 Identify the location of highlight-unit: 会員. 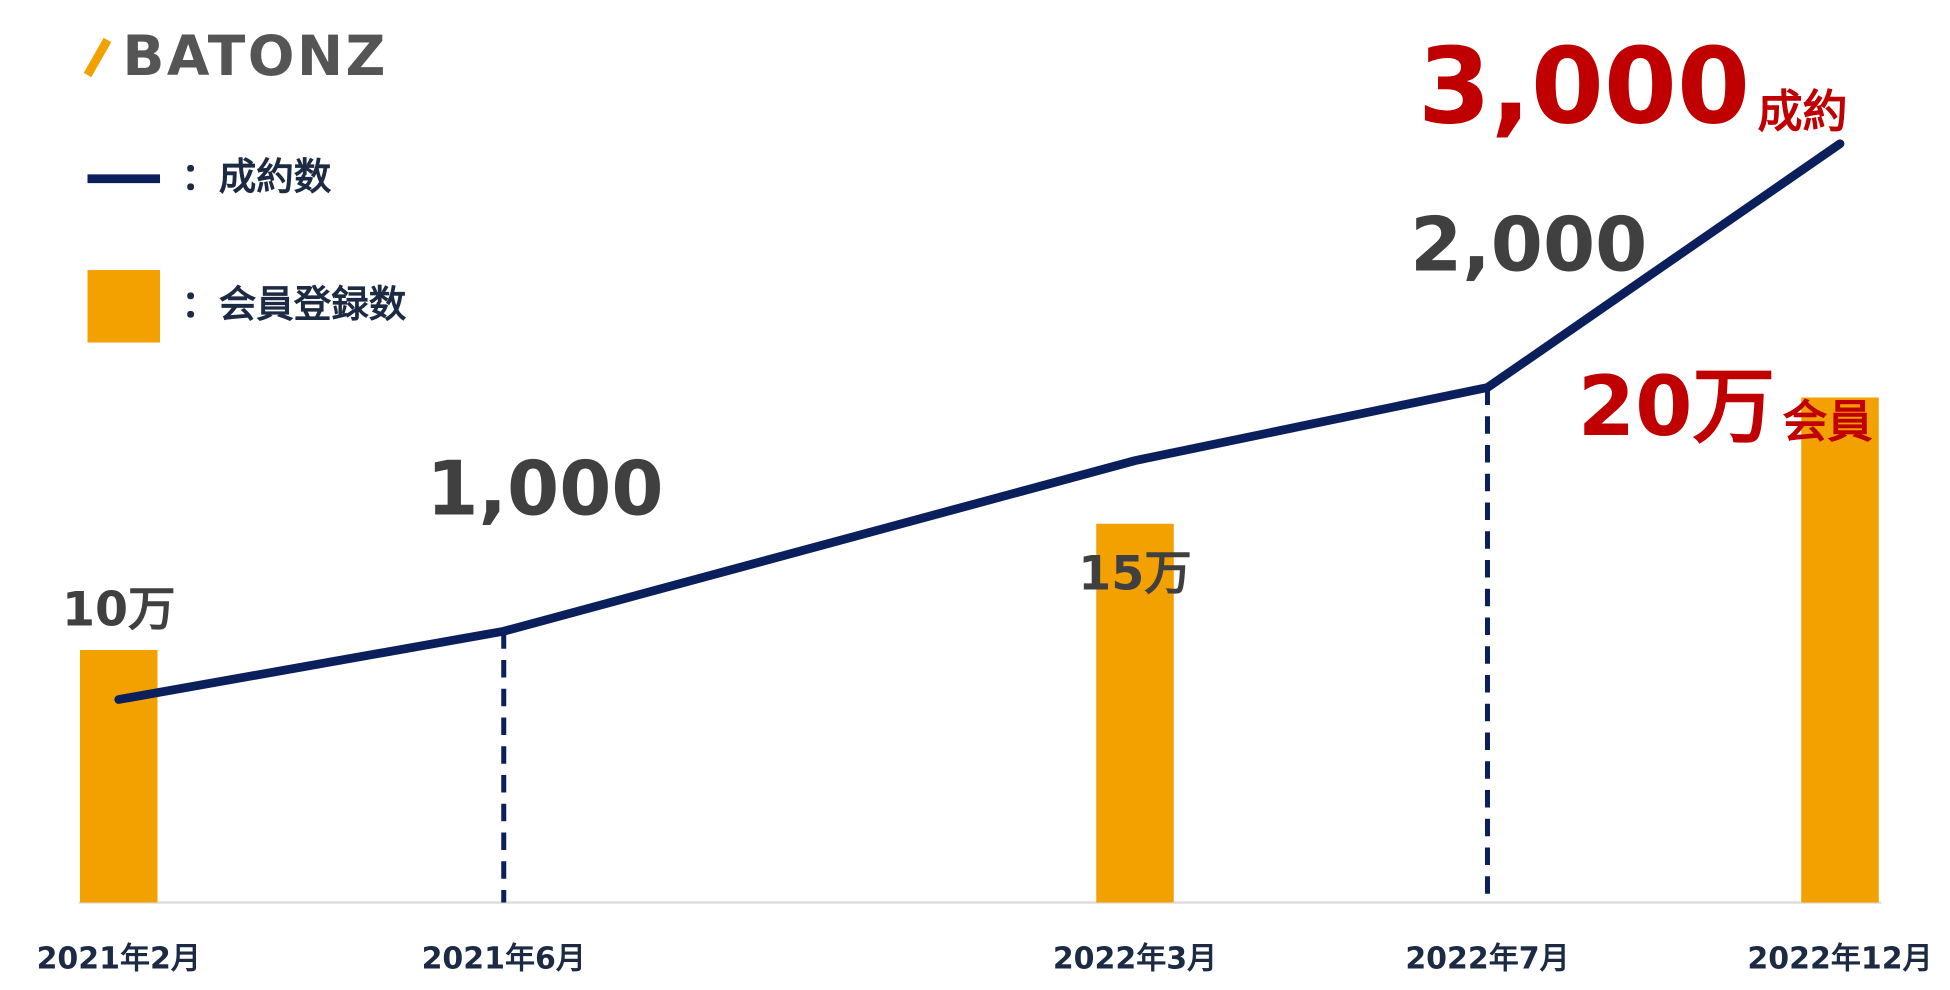
(1828, 421).